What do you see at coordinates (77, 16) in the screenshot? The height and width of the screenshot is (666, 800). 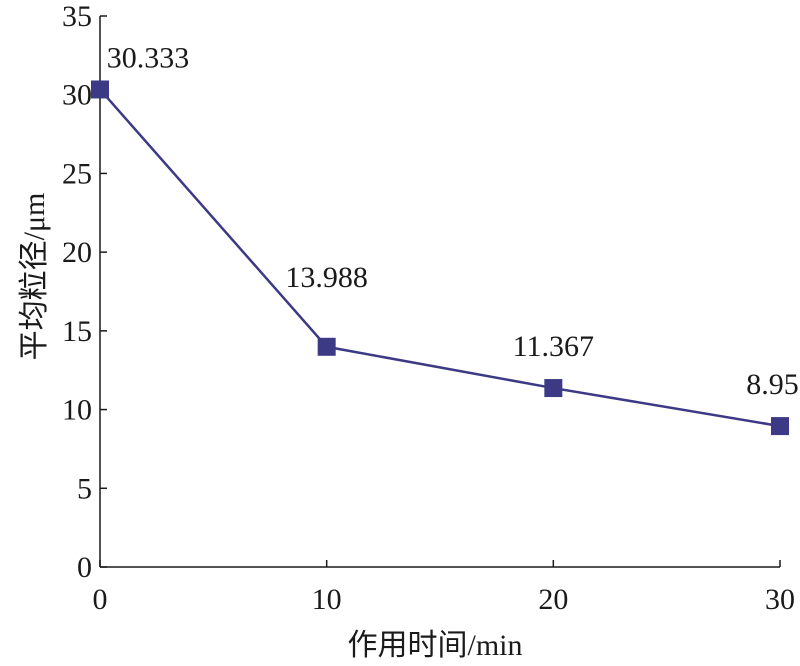 I see `y-tick-label: 35` at bounding box center [77, 16].